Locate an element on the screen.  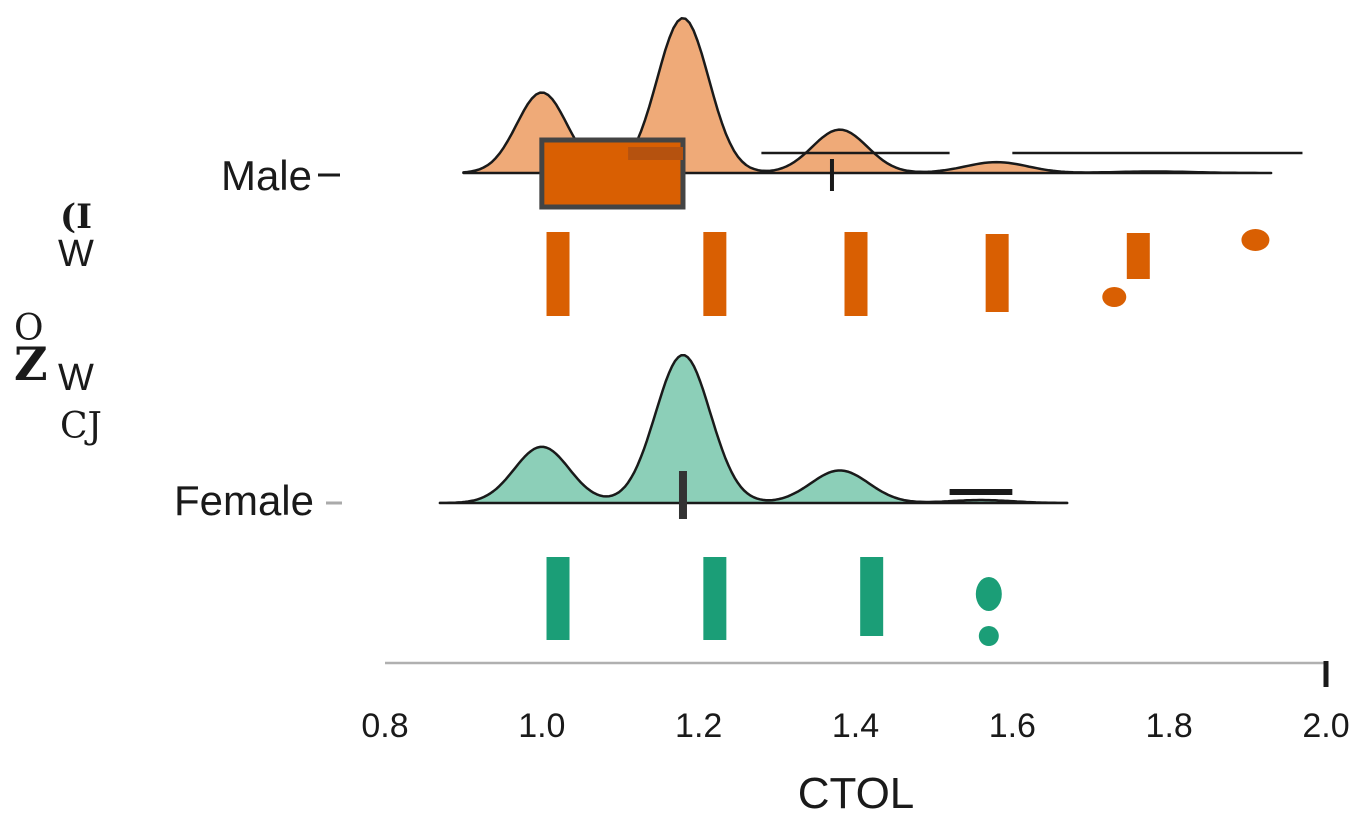
x-tick-label: 1.0 is located at coordinates (541, 726).